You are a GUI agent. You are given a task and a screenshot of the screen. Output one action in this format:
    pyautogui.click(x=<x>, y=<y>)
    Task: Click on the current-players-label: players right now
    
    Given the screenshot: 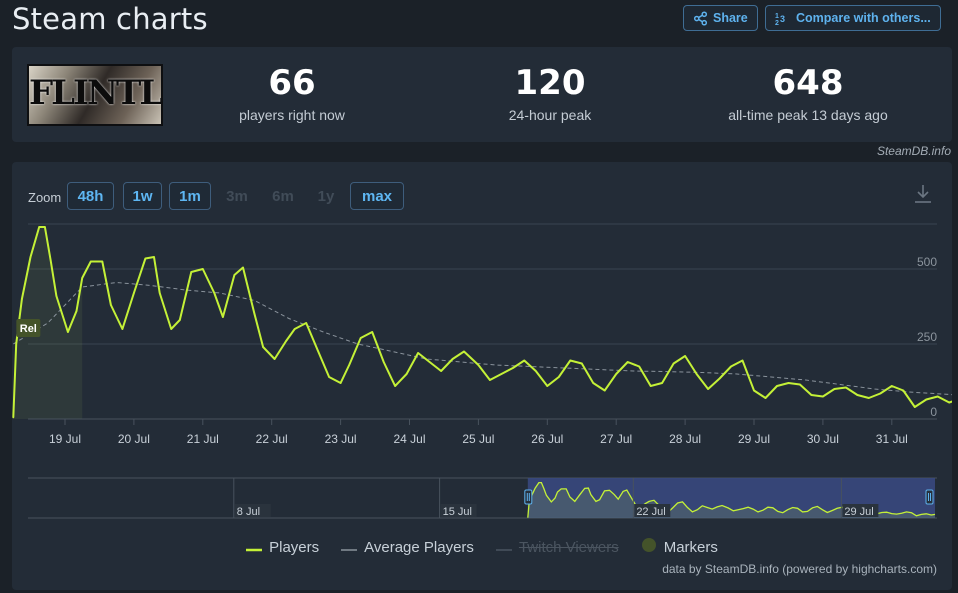 What is the action you would take?
    pyautogui.click(x=292, y=115)
    